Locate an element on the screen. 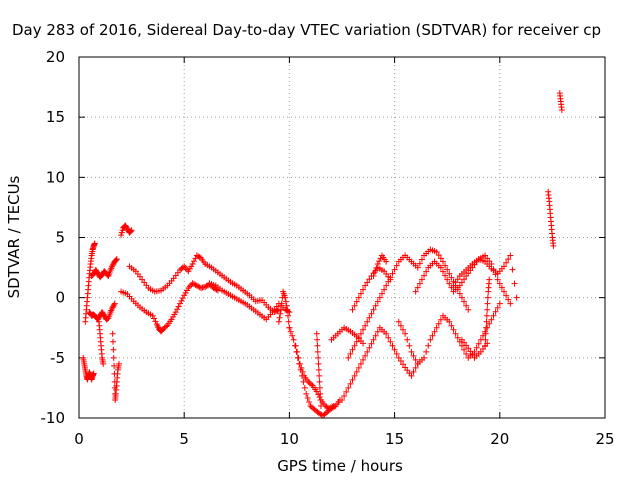 This screenshot has width=640, height=480. series-late-spike is located at coordinates (487, 312).